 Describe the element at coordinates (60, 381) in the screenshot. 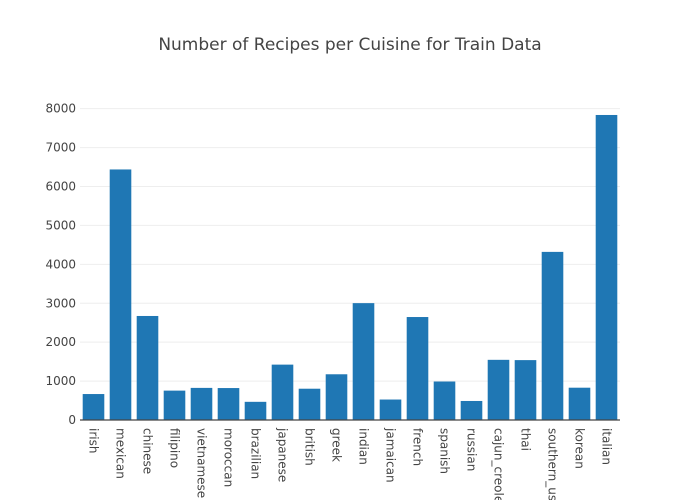

I see `y-tick-label: 1000` at that location.